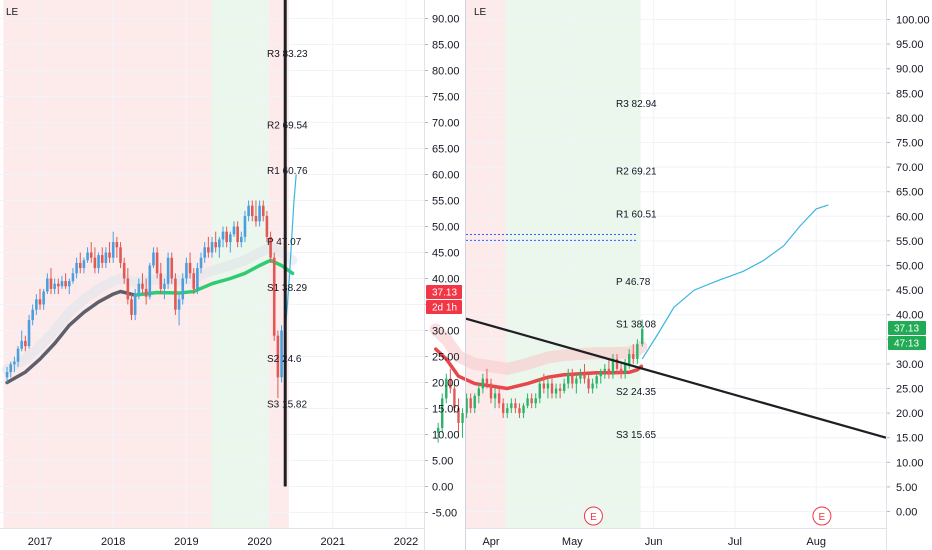  Describe the element at coordinates (906, 513) in the screenshot. I see `r-y-tick-label: 0.00` at that location.